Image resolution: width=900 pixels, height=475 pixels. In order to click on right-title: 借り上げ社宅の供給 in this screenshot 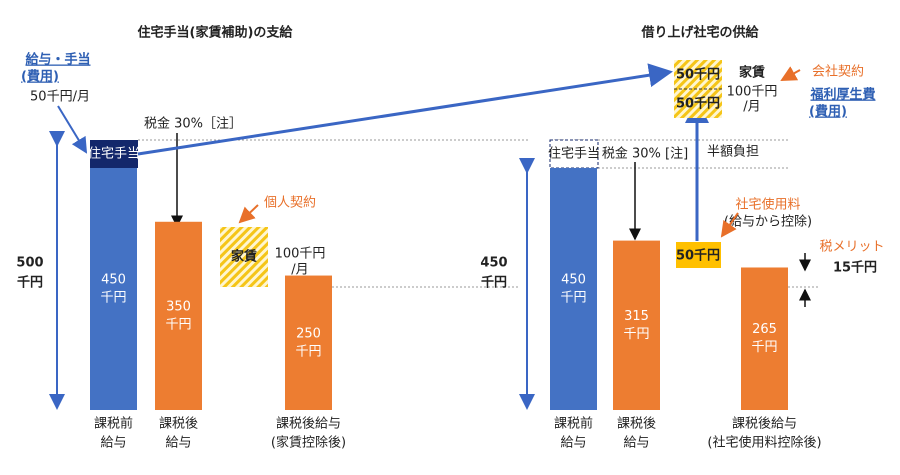, I will do `click(699, 33)`.